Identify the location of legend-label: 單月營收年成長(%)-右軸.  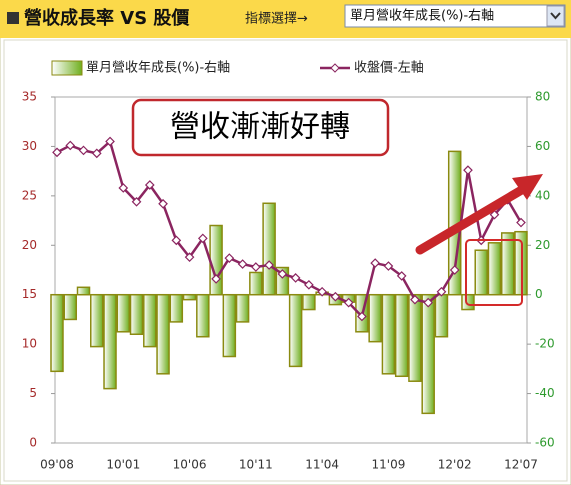
(158, 68).